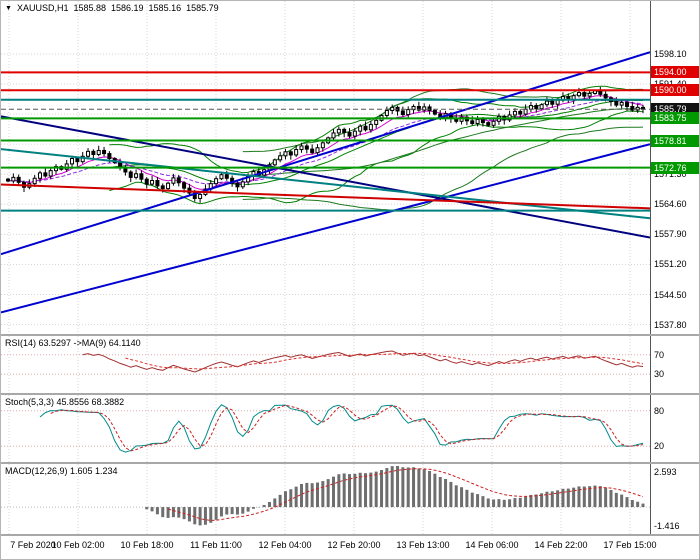 The width and height of the screenshot is (700, 560). I want to click on price-axis-label: 1571.30, so click(670, 174).